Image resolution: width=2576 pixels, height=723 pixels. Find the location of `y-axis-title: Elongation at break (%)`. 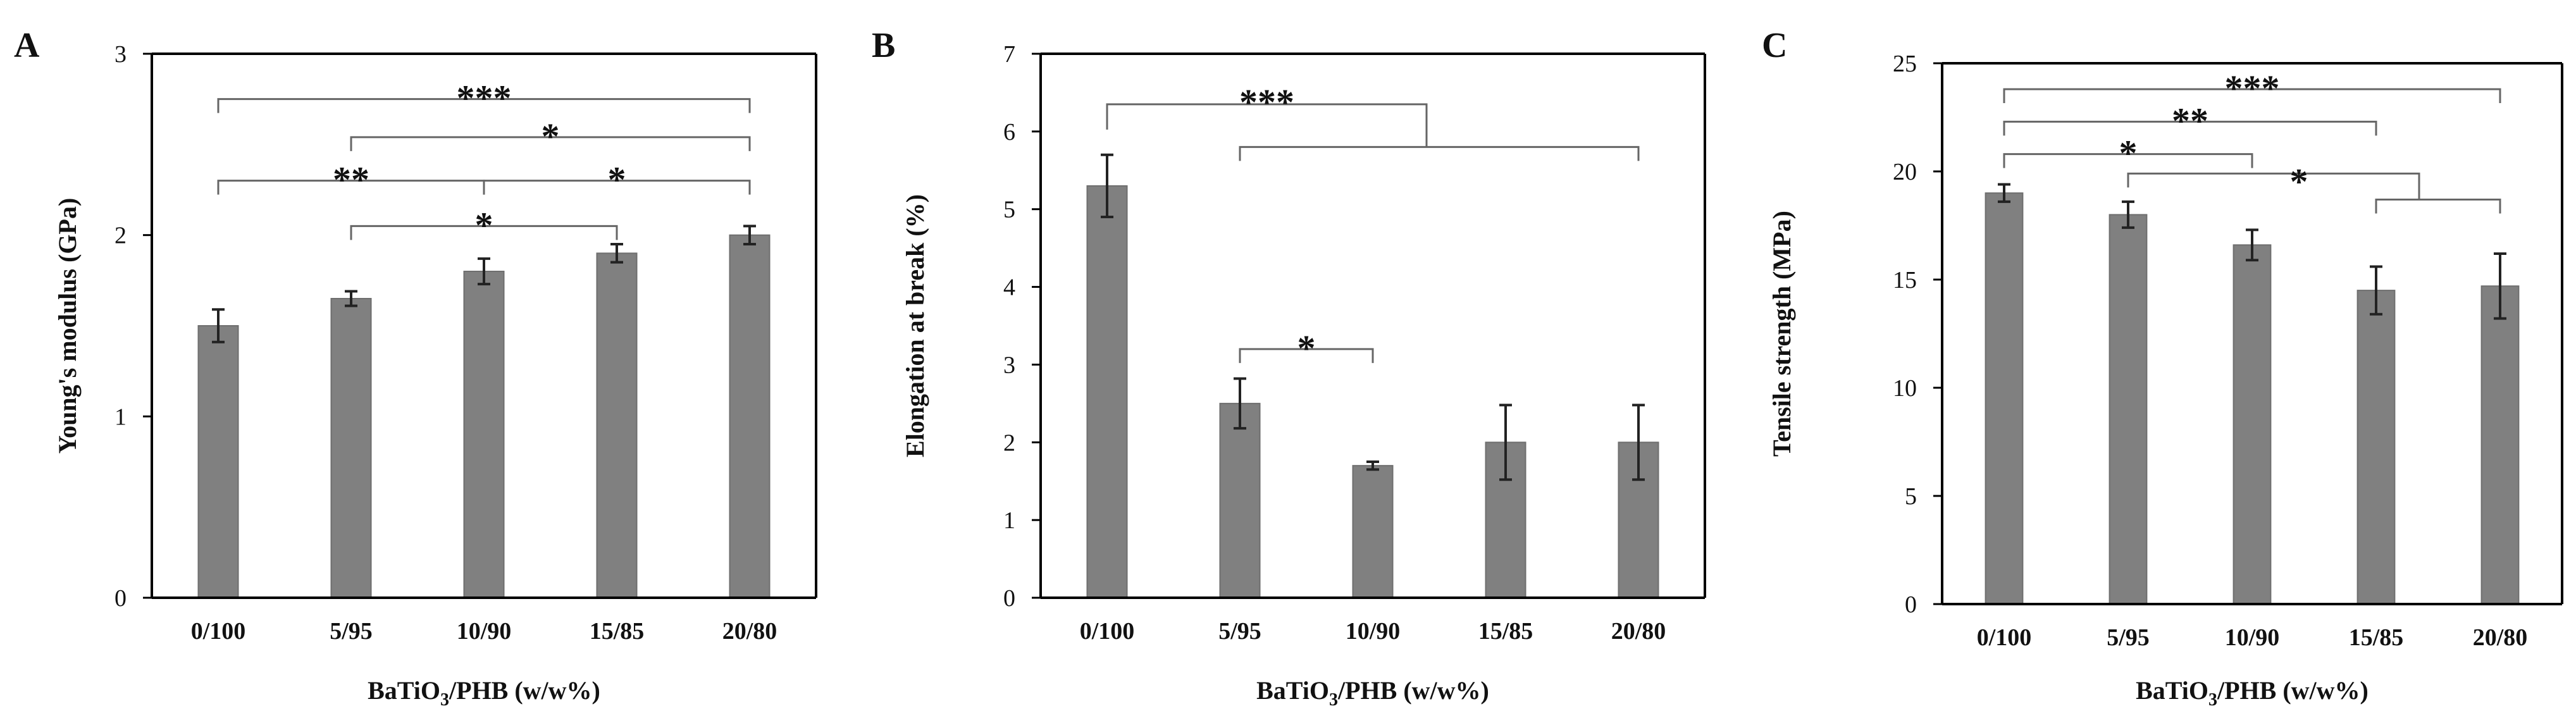

y-axis-title: Elongation at break (%) is located at coordinates (915, 325).